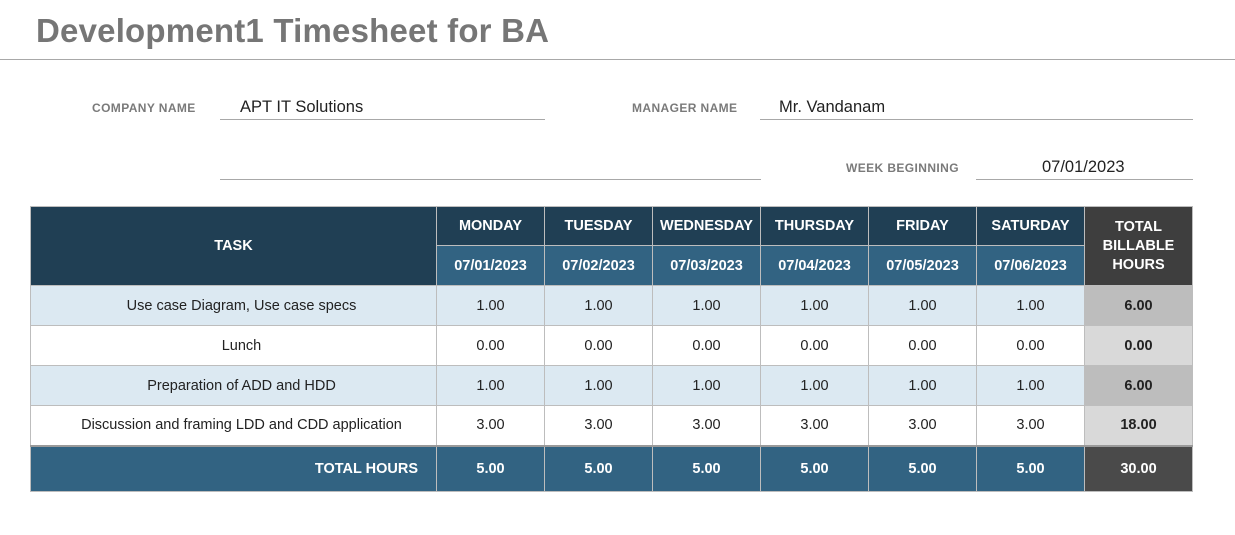 The image size is (1235, 535). What do you see at coordinates (814, 265) in the screenshot?
I see `date-header-thursday: 07/04/2023` at bounding box center [814, 265].